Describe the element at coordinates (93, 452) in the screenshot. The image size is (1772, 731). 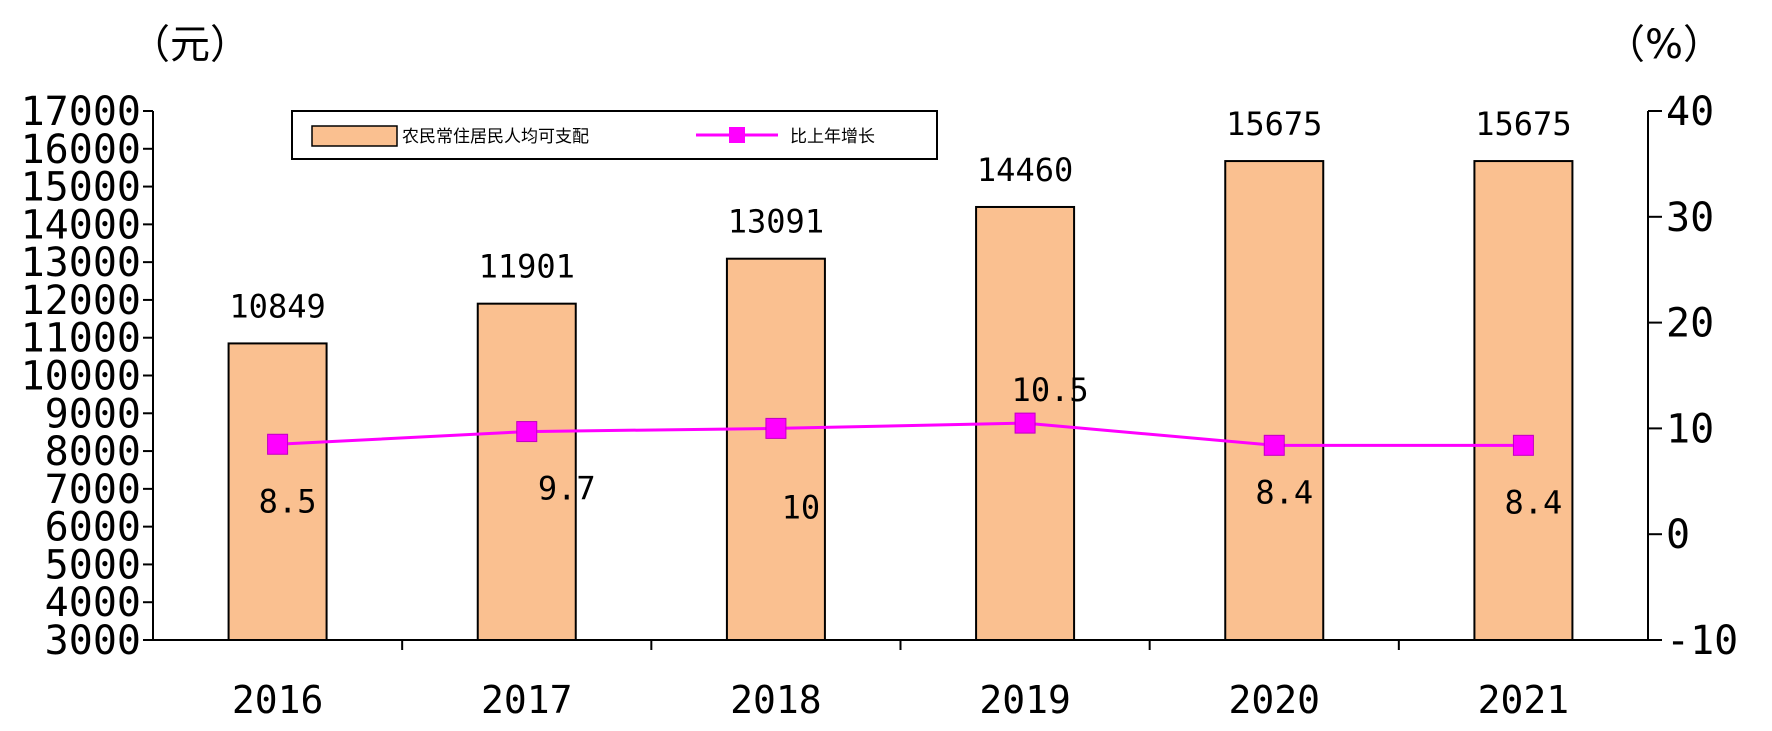
I see `left-axis-tick-label: 8000` at that location.